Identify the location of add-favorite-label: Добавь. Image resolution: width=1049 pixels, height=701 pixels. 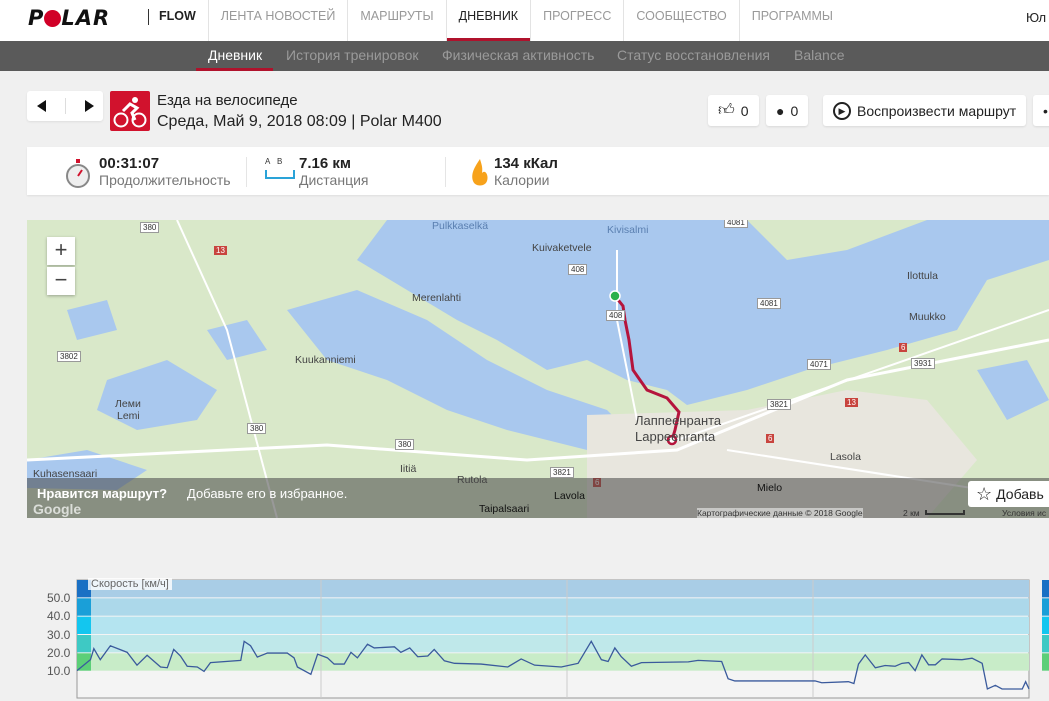
(1020, 494).